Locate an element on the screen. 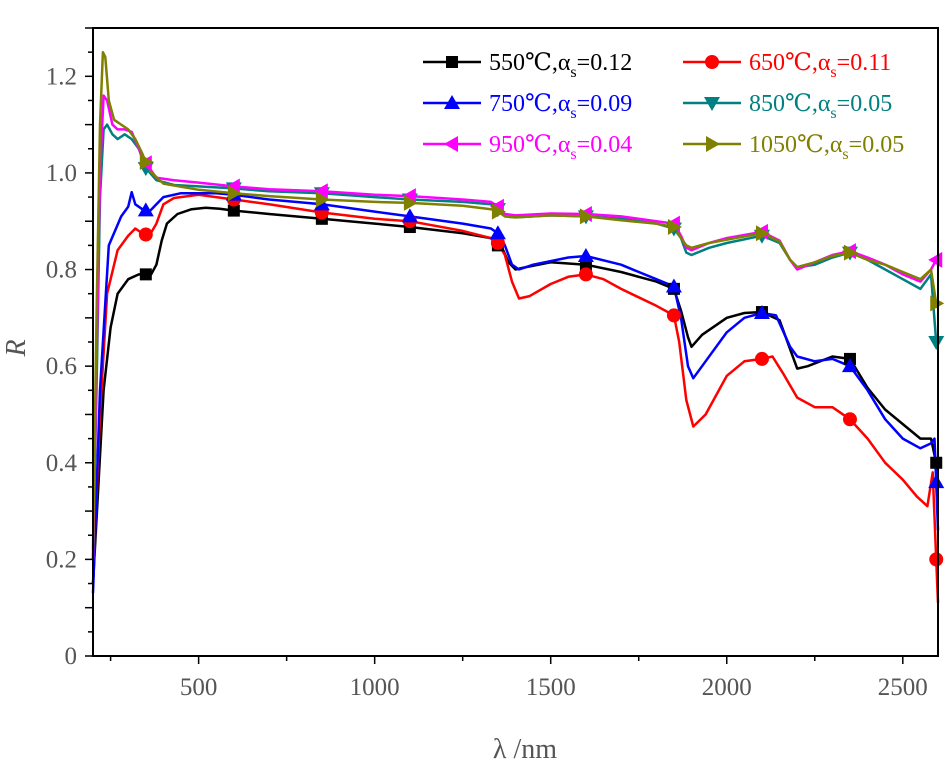 The image size is (945, 768). y-tick-label: 1.2 is located at coordinates (61, 76).